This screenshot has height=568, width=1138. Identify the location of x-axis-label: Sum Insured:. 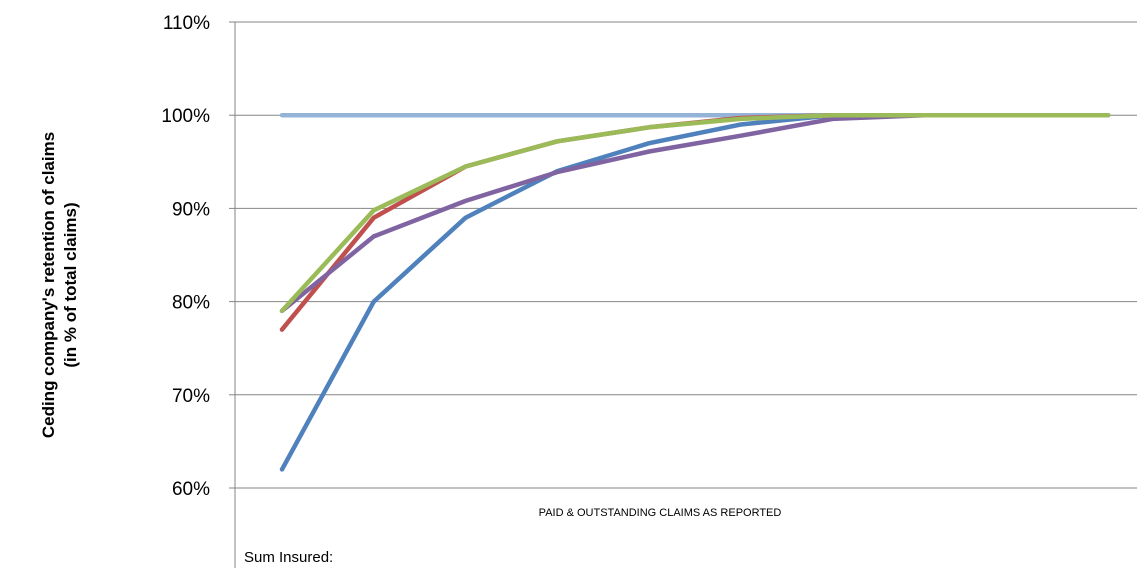
(288, 557).